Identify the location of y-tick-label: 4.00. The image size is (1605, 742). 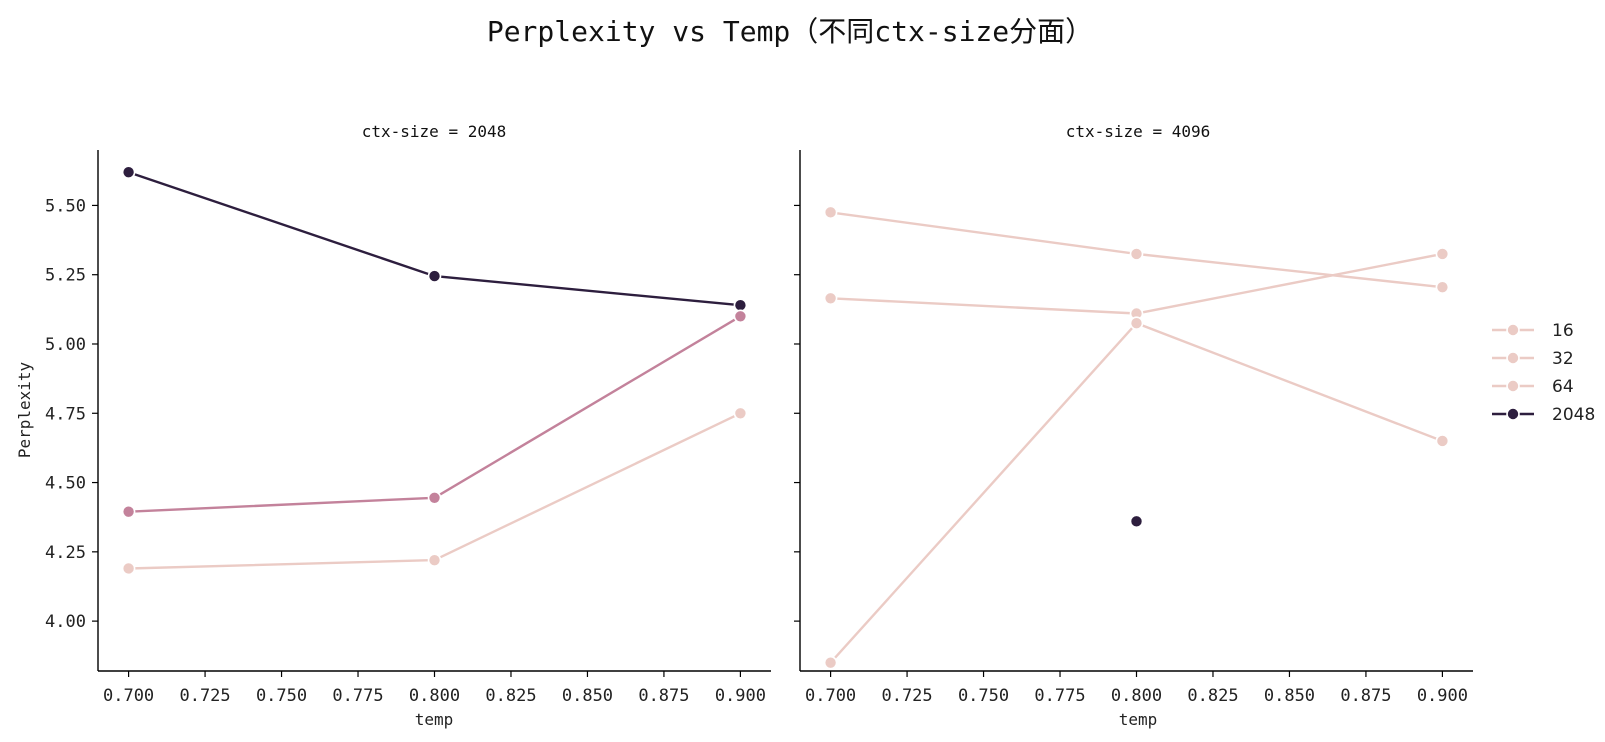
(65, 622).